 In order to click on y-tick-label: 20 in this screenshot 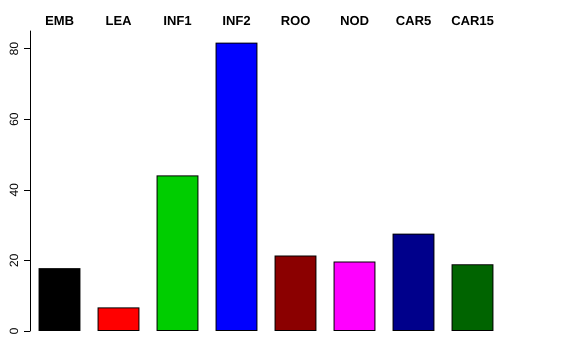, I will do `click(14, 260)`.